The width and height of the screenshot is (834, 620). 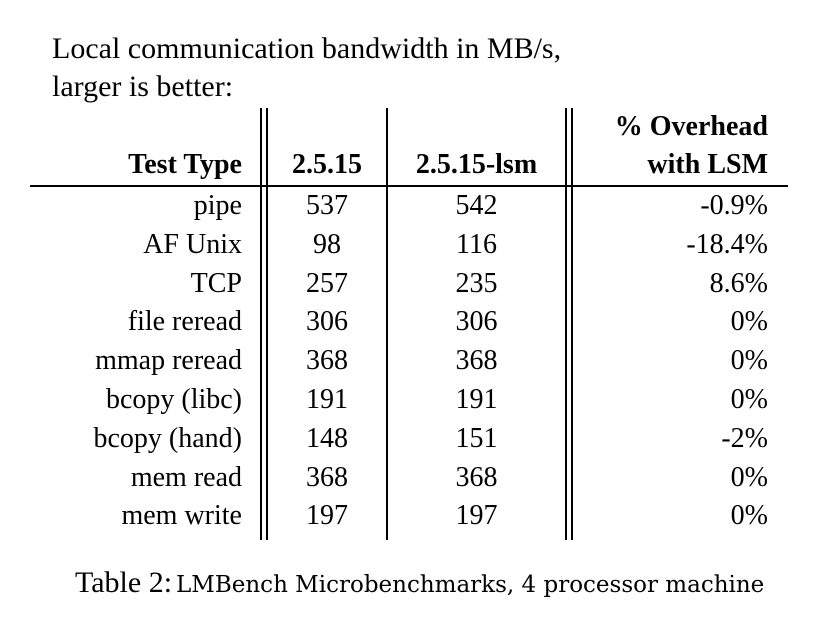 What do you see at coordinates (476, 164) in the screenshot?
I see `header-version-2: 2.5.15-lsm` at bounding box center [476, 164].